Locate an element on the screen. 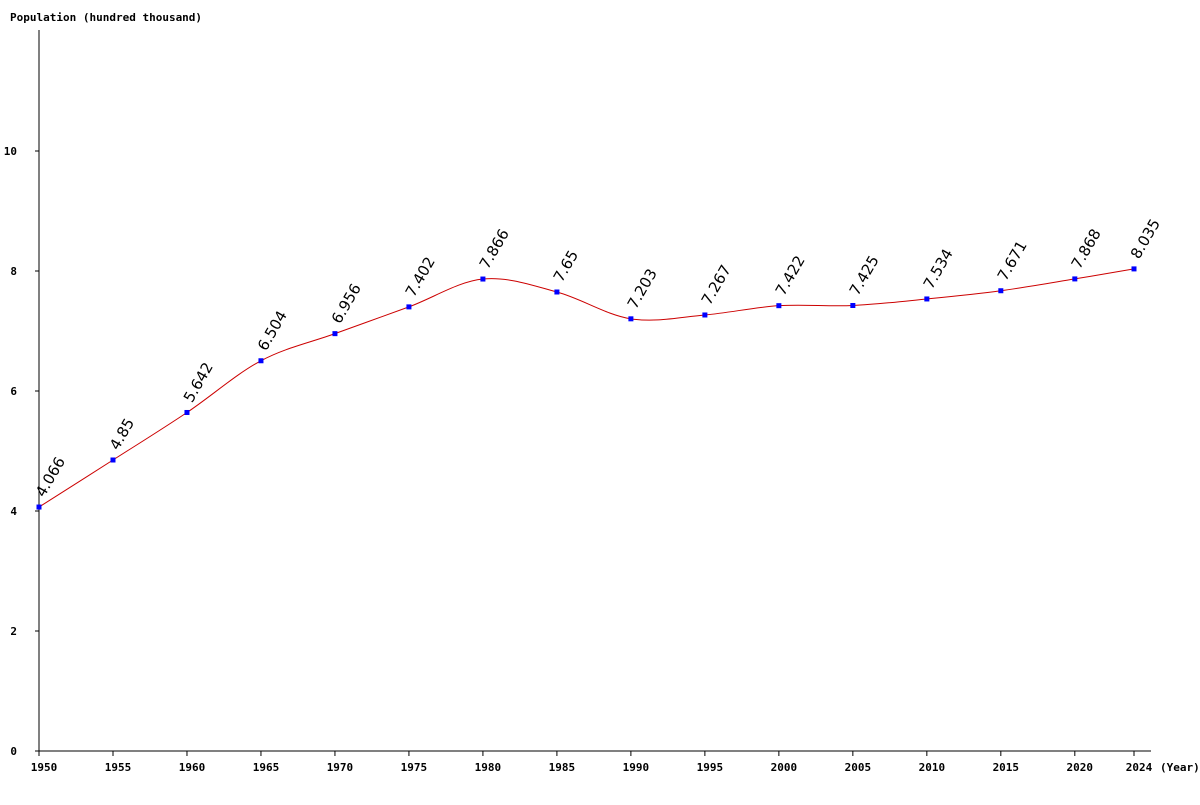 This screenshot has height=805, width=1200. data-label: 7.425 is located at coordinates (864, 275).